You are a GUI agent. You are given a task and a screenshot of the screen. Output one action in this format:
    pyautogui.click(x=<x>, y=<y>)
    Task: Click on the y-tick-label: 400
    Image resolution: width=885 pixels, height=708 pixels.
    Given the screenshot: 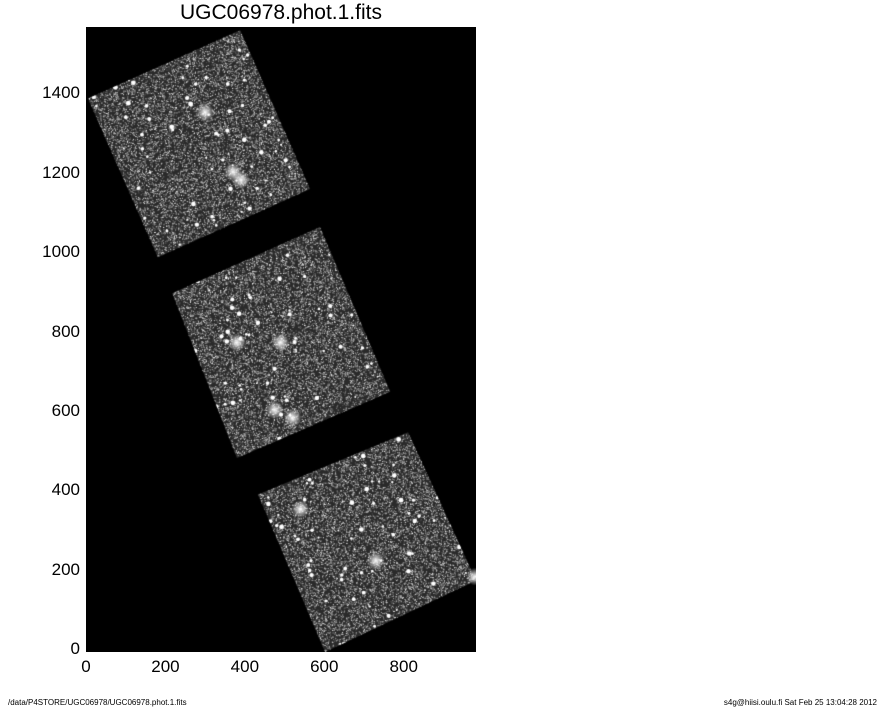 What is the action you would take?
    pyautogui.click(x=65, y=490)
    